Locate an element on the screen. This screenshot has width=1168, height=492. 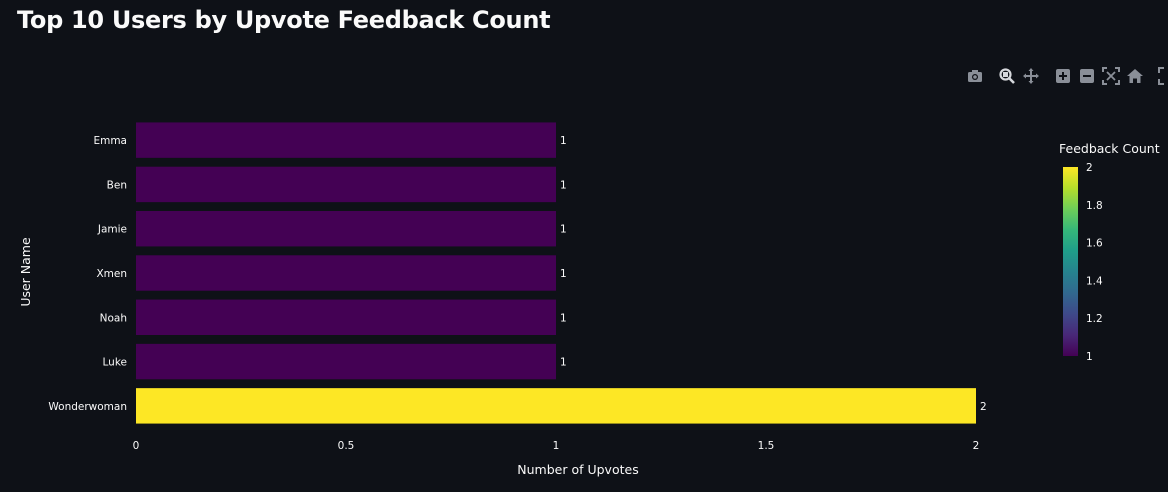
y-tick-labels: Emma Ben Jamie Xmen Noah Luke Wonderwoman is located at coordinates (87, 274).